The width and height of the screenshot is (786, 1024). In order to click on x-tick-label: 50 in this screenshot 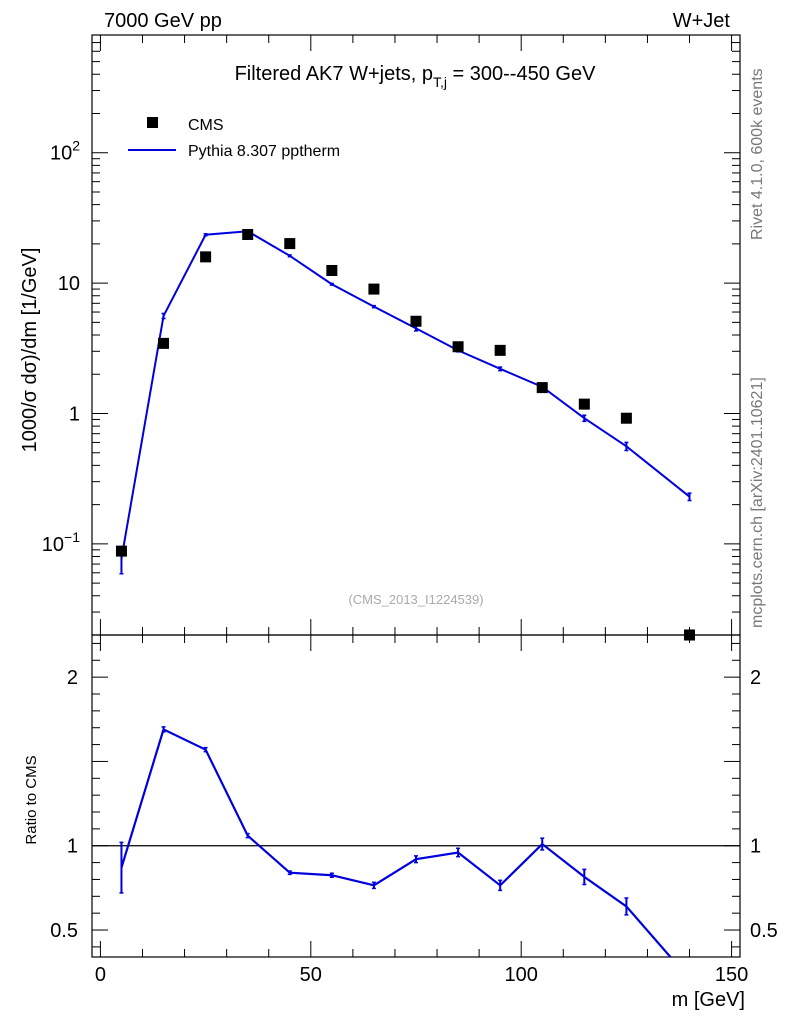, I will do `click(311, 975)`.